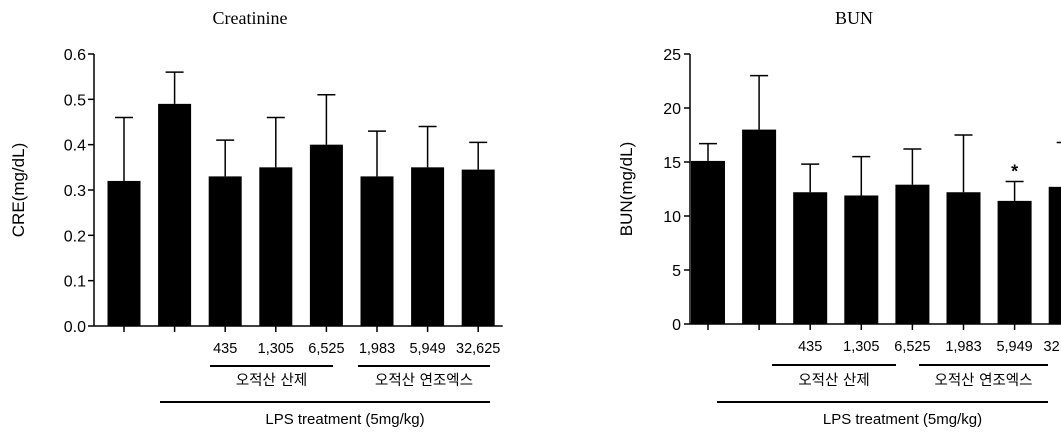 The image size is (1061, 432). Describe the element at coordinates (75, 282) in the screenshot. I see `y-tick-label: 0.1` at that location.